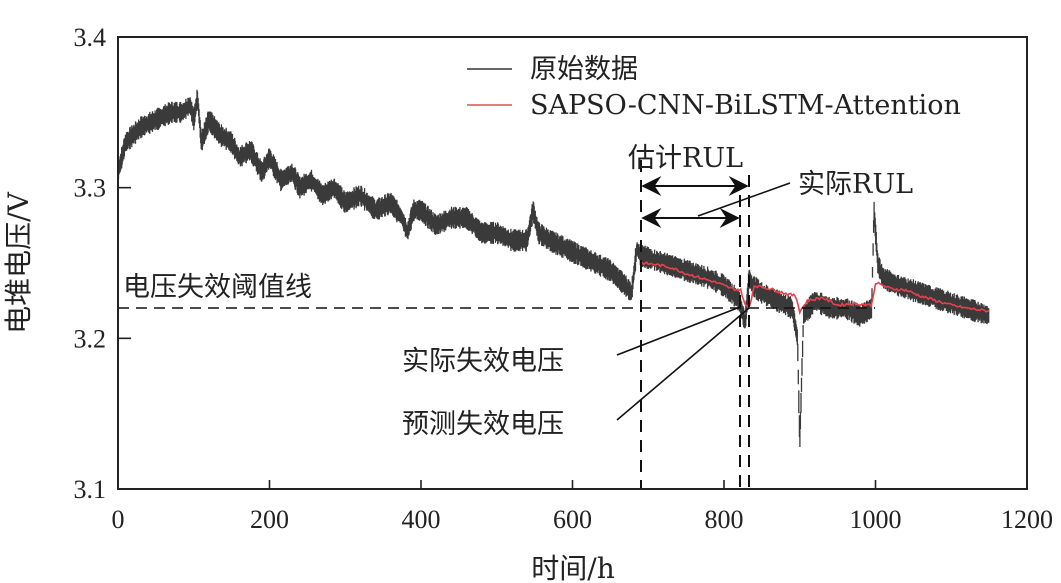 This screenshot has width=1061, height=583. Describe the element at coordinates (217, 287) in the screenshot. I see `threshold-label: 电压失效阈值线` at that location.